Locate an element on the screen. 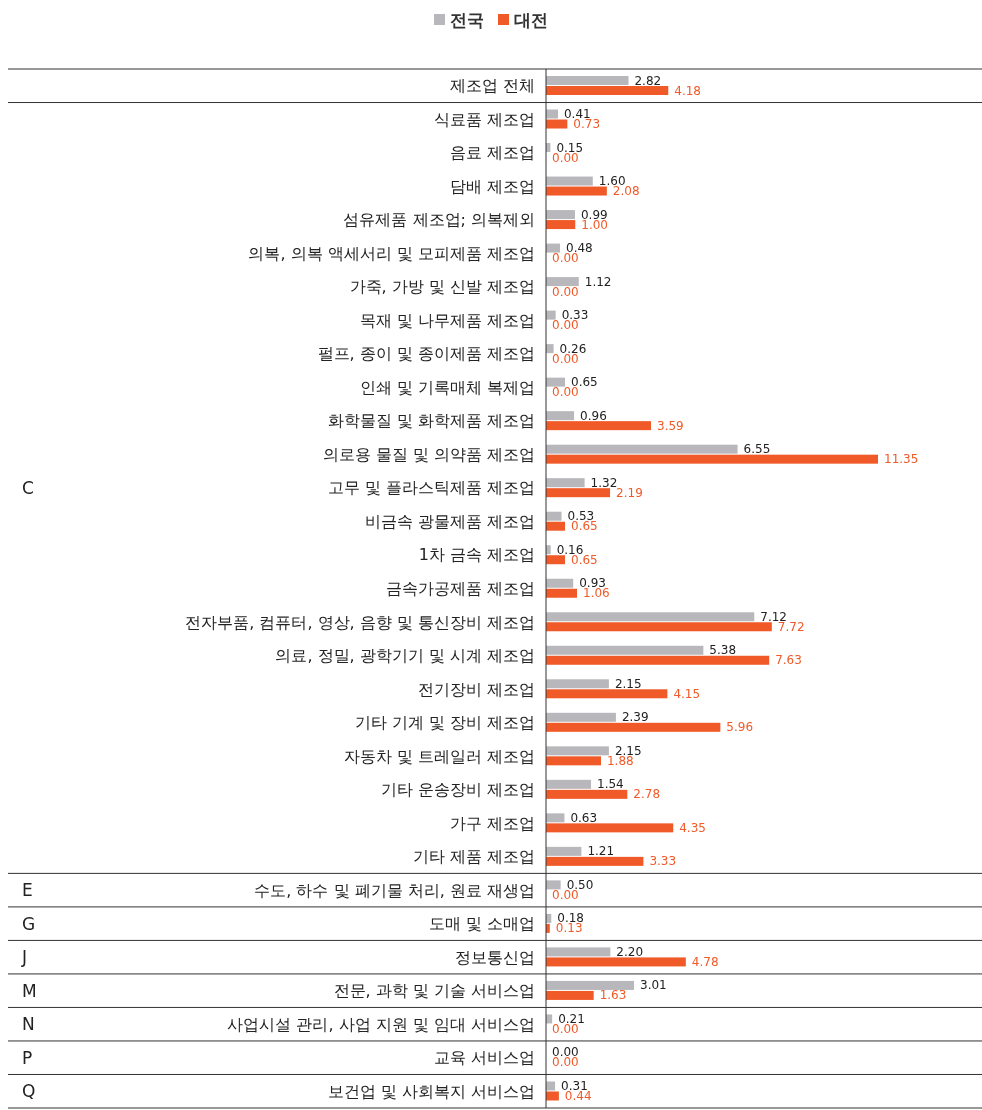  y-tick-label: 수도, 하수 및 폐기물 처리, 원료 재생업 is located at coordinates (394, 890).